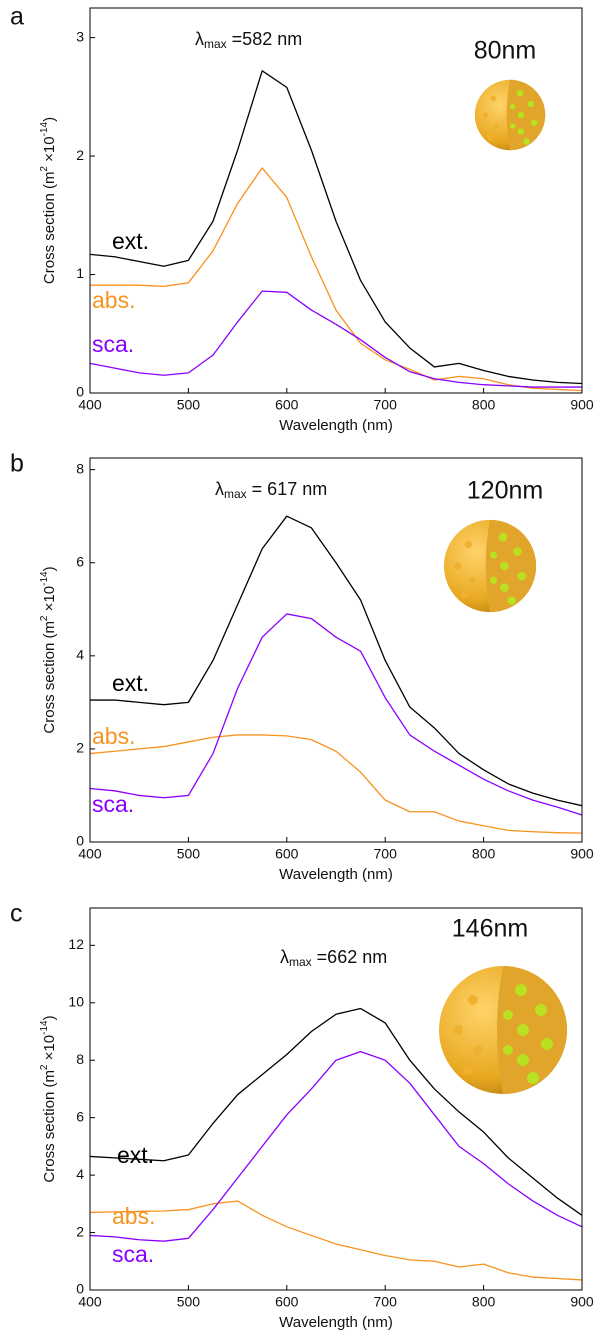 The image size is (607, 1336). I want to click on peak-label: λmax =662 nm, so click(333, 958).